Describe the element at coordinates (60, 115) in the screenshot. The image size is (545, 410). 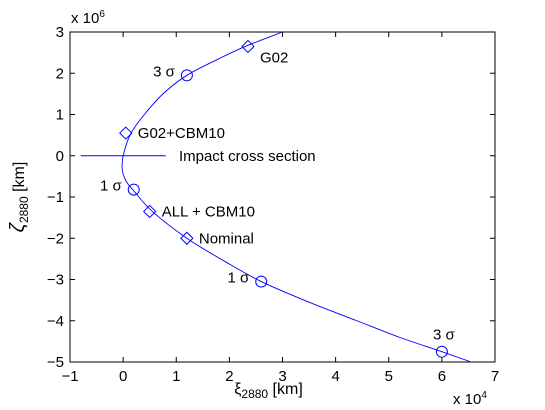
I see `y-tick-label: 1` at that location.